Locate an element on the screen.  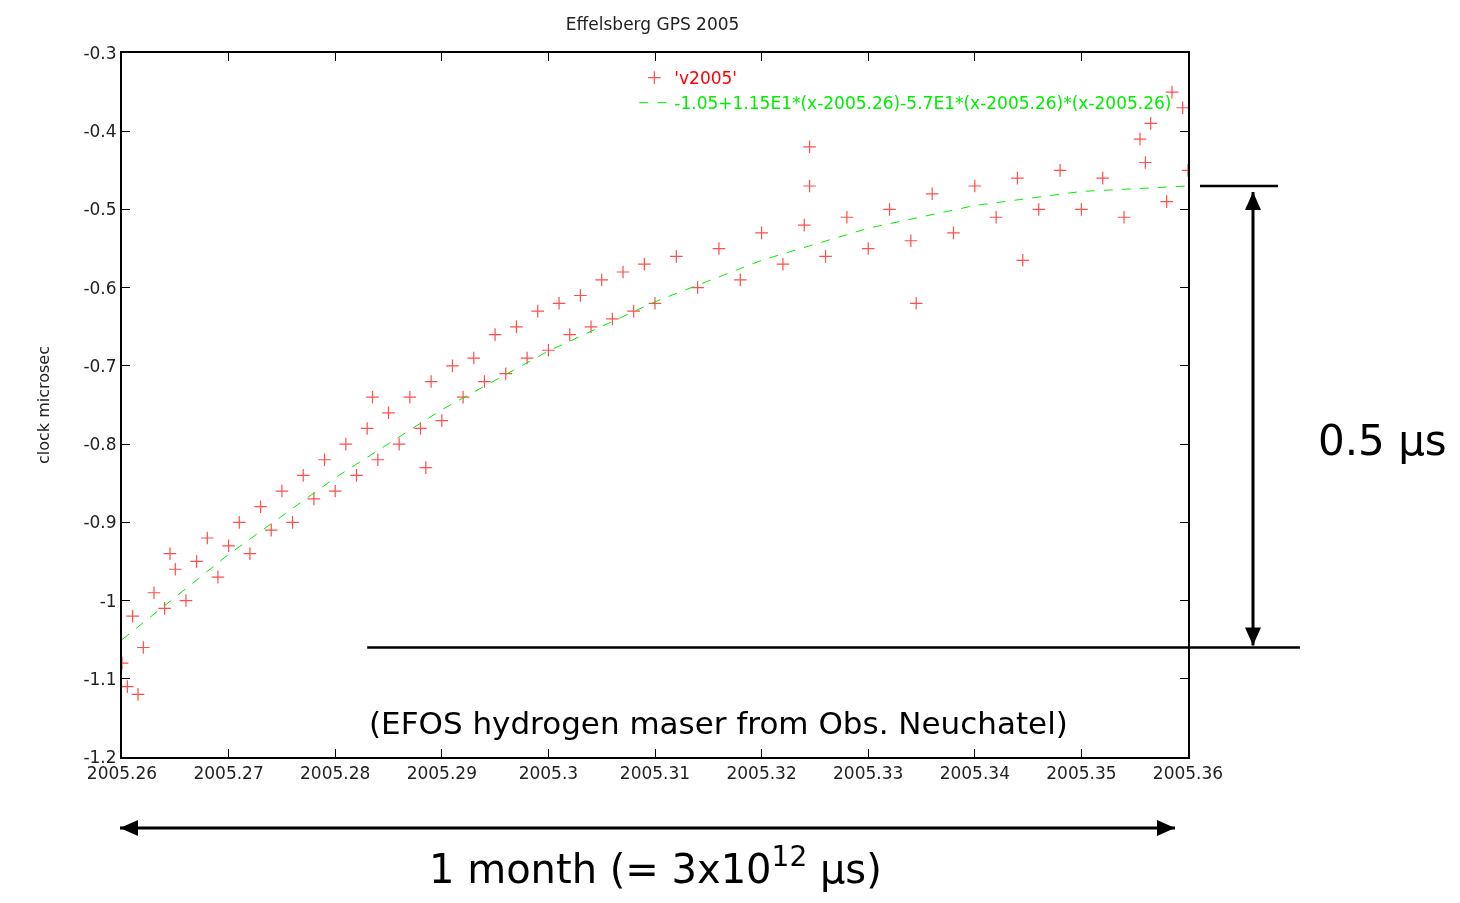
text: 0.5 μs is located at coordinates (1382, 440).